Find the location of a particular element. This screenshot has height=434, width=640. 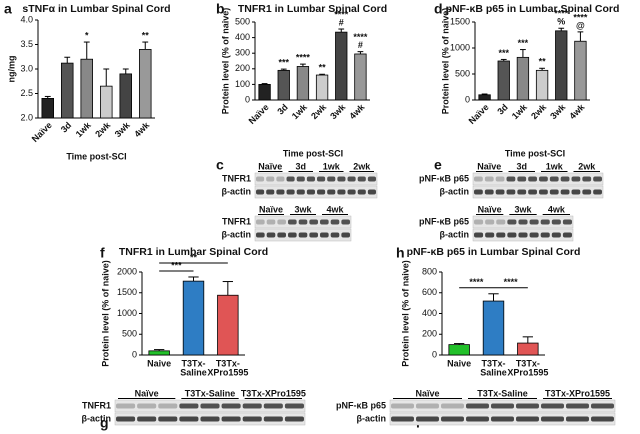

lane-label: T3Tx-XPro1595 is located at coordinates (577, 393).